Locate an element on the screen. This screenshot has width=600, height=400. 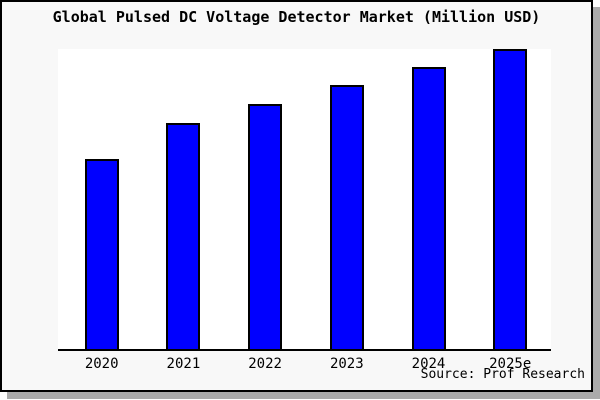
bar-2025e is located at coordinates (510, 199).